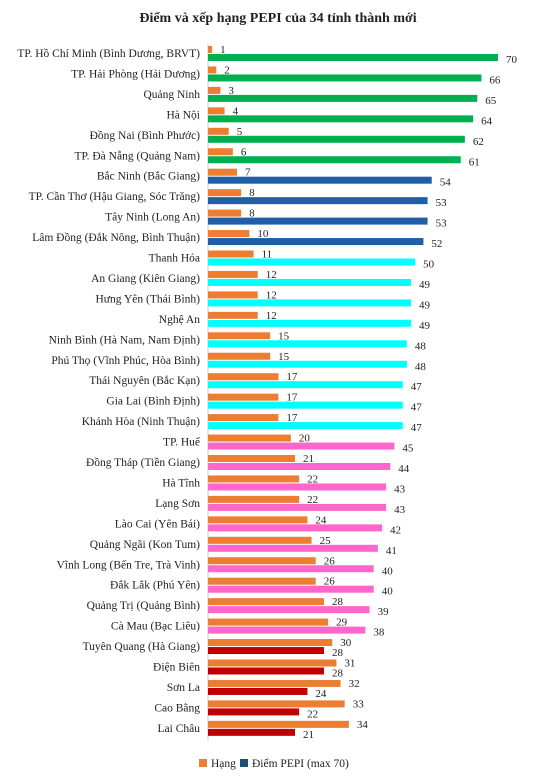  Describe the element at coordinates (408, 449) in the screenshot. I see `pepi-value-label: 45` at that location.